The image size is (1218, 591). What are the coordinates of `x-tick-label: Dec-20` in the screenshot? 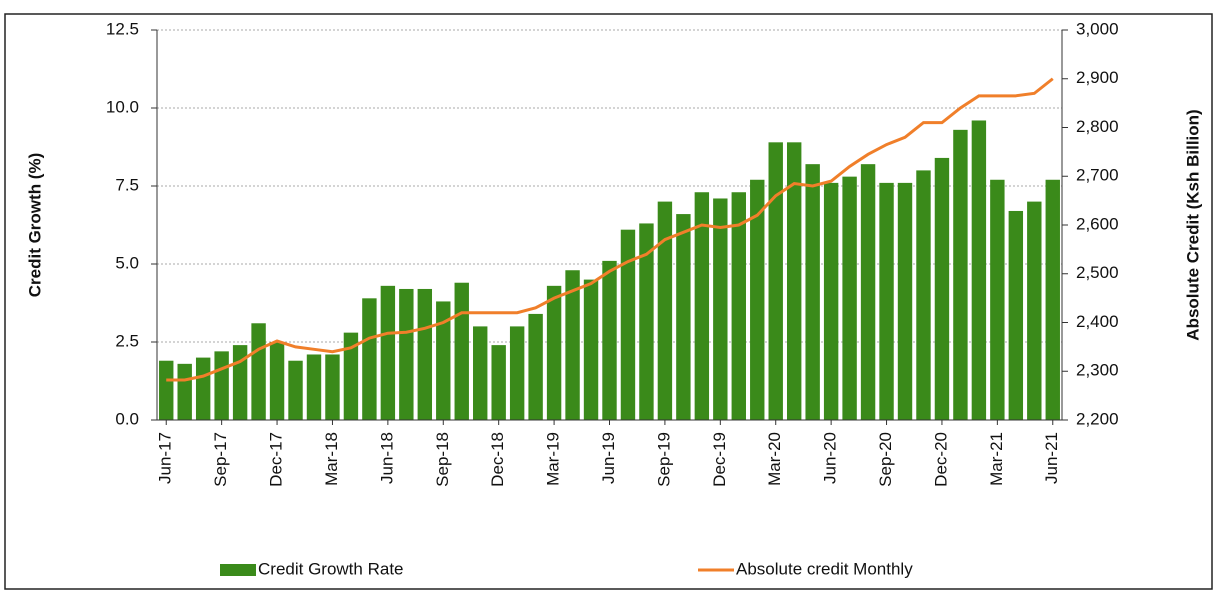 It's located at (940, 459).